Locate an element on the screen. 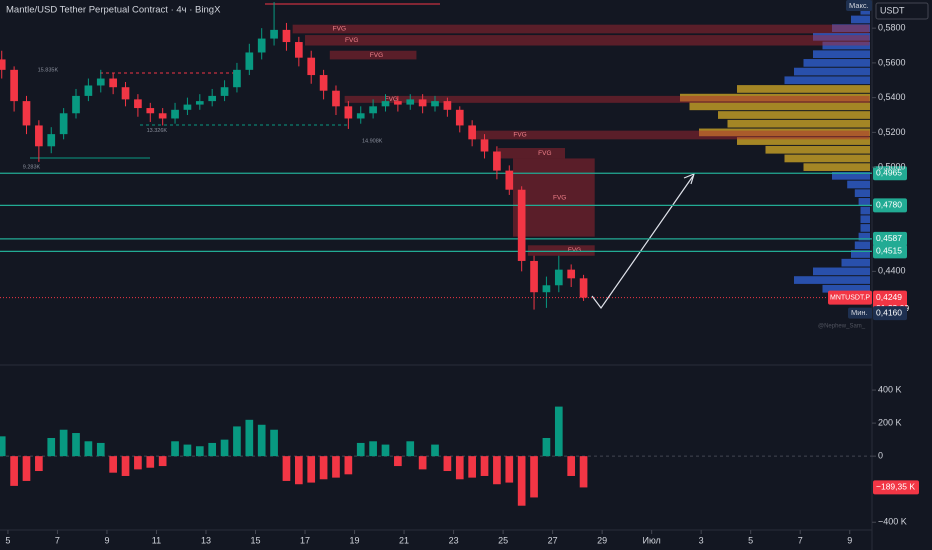  min-name: Мин. is located at coordinates (859, 312).